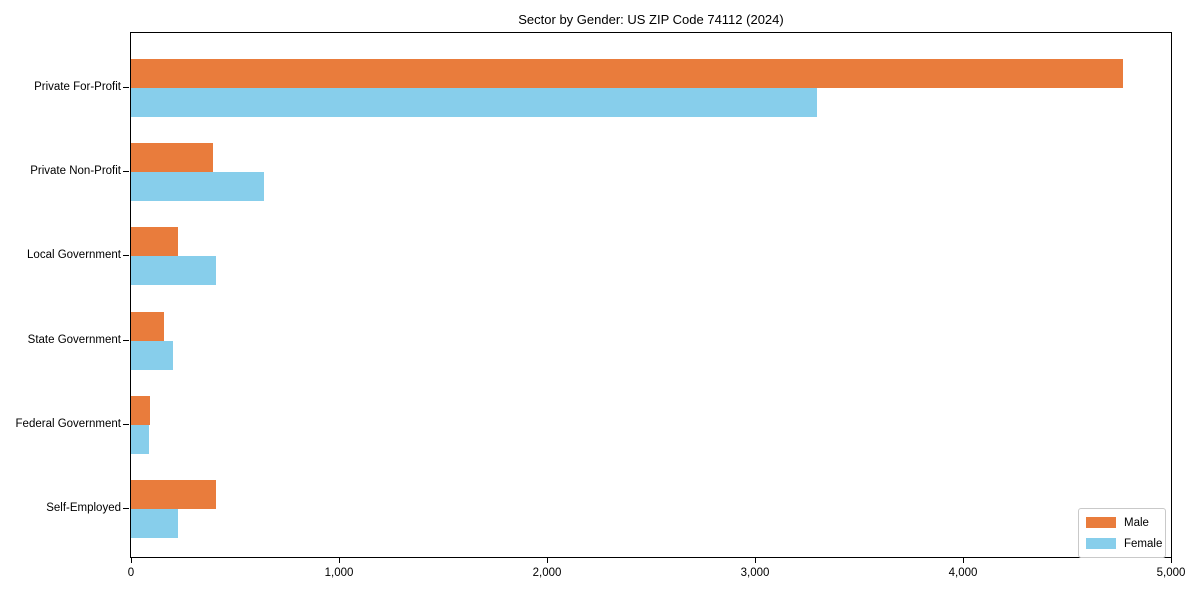 The image size is (1200, 600). I want to click on legend: Male Female, so click(1122, 533).